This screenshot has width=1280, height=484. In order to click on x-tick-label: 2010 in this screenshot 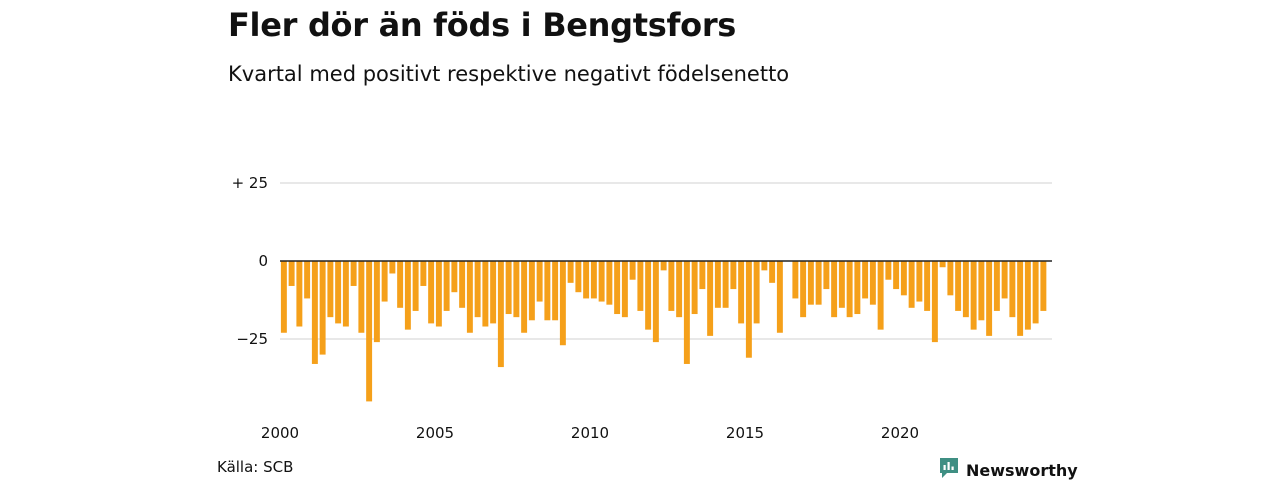, I will do `click(590, 433)`.